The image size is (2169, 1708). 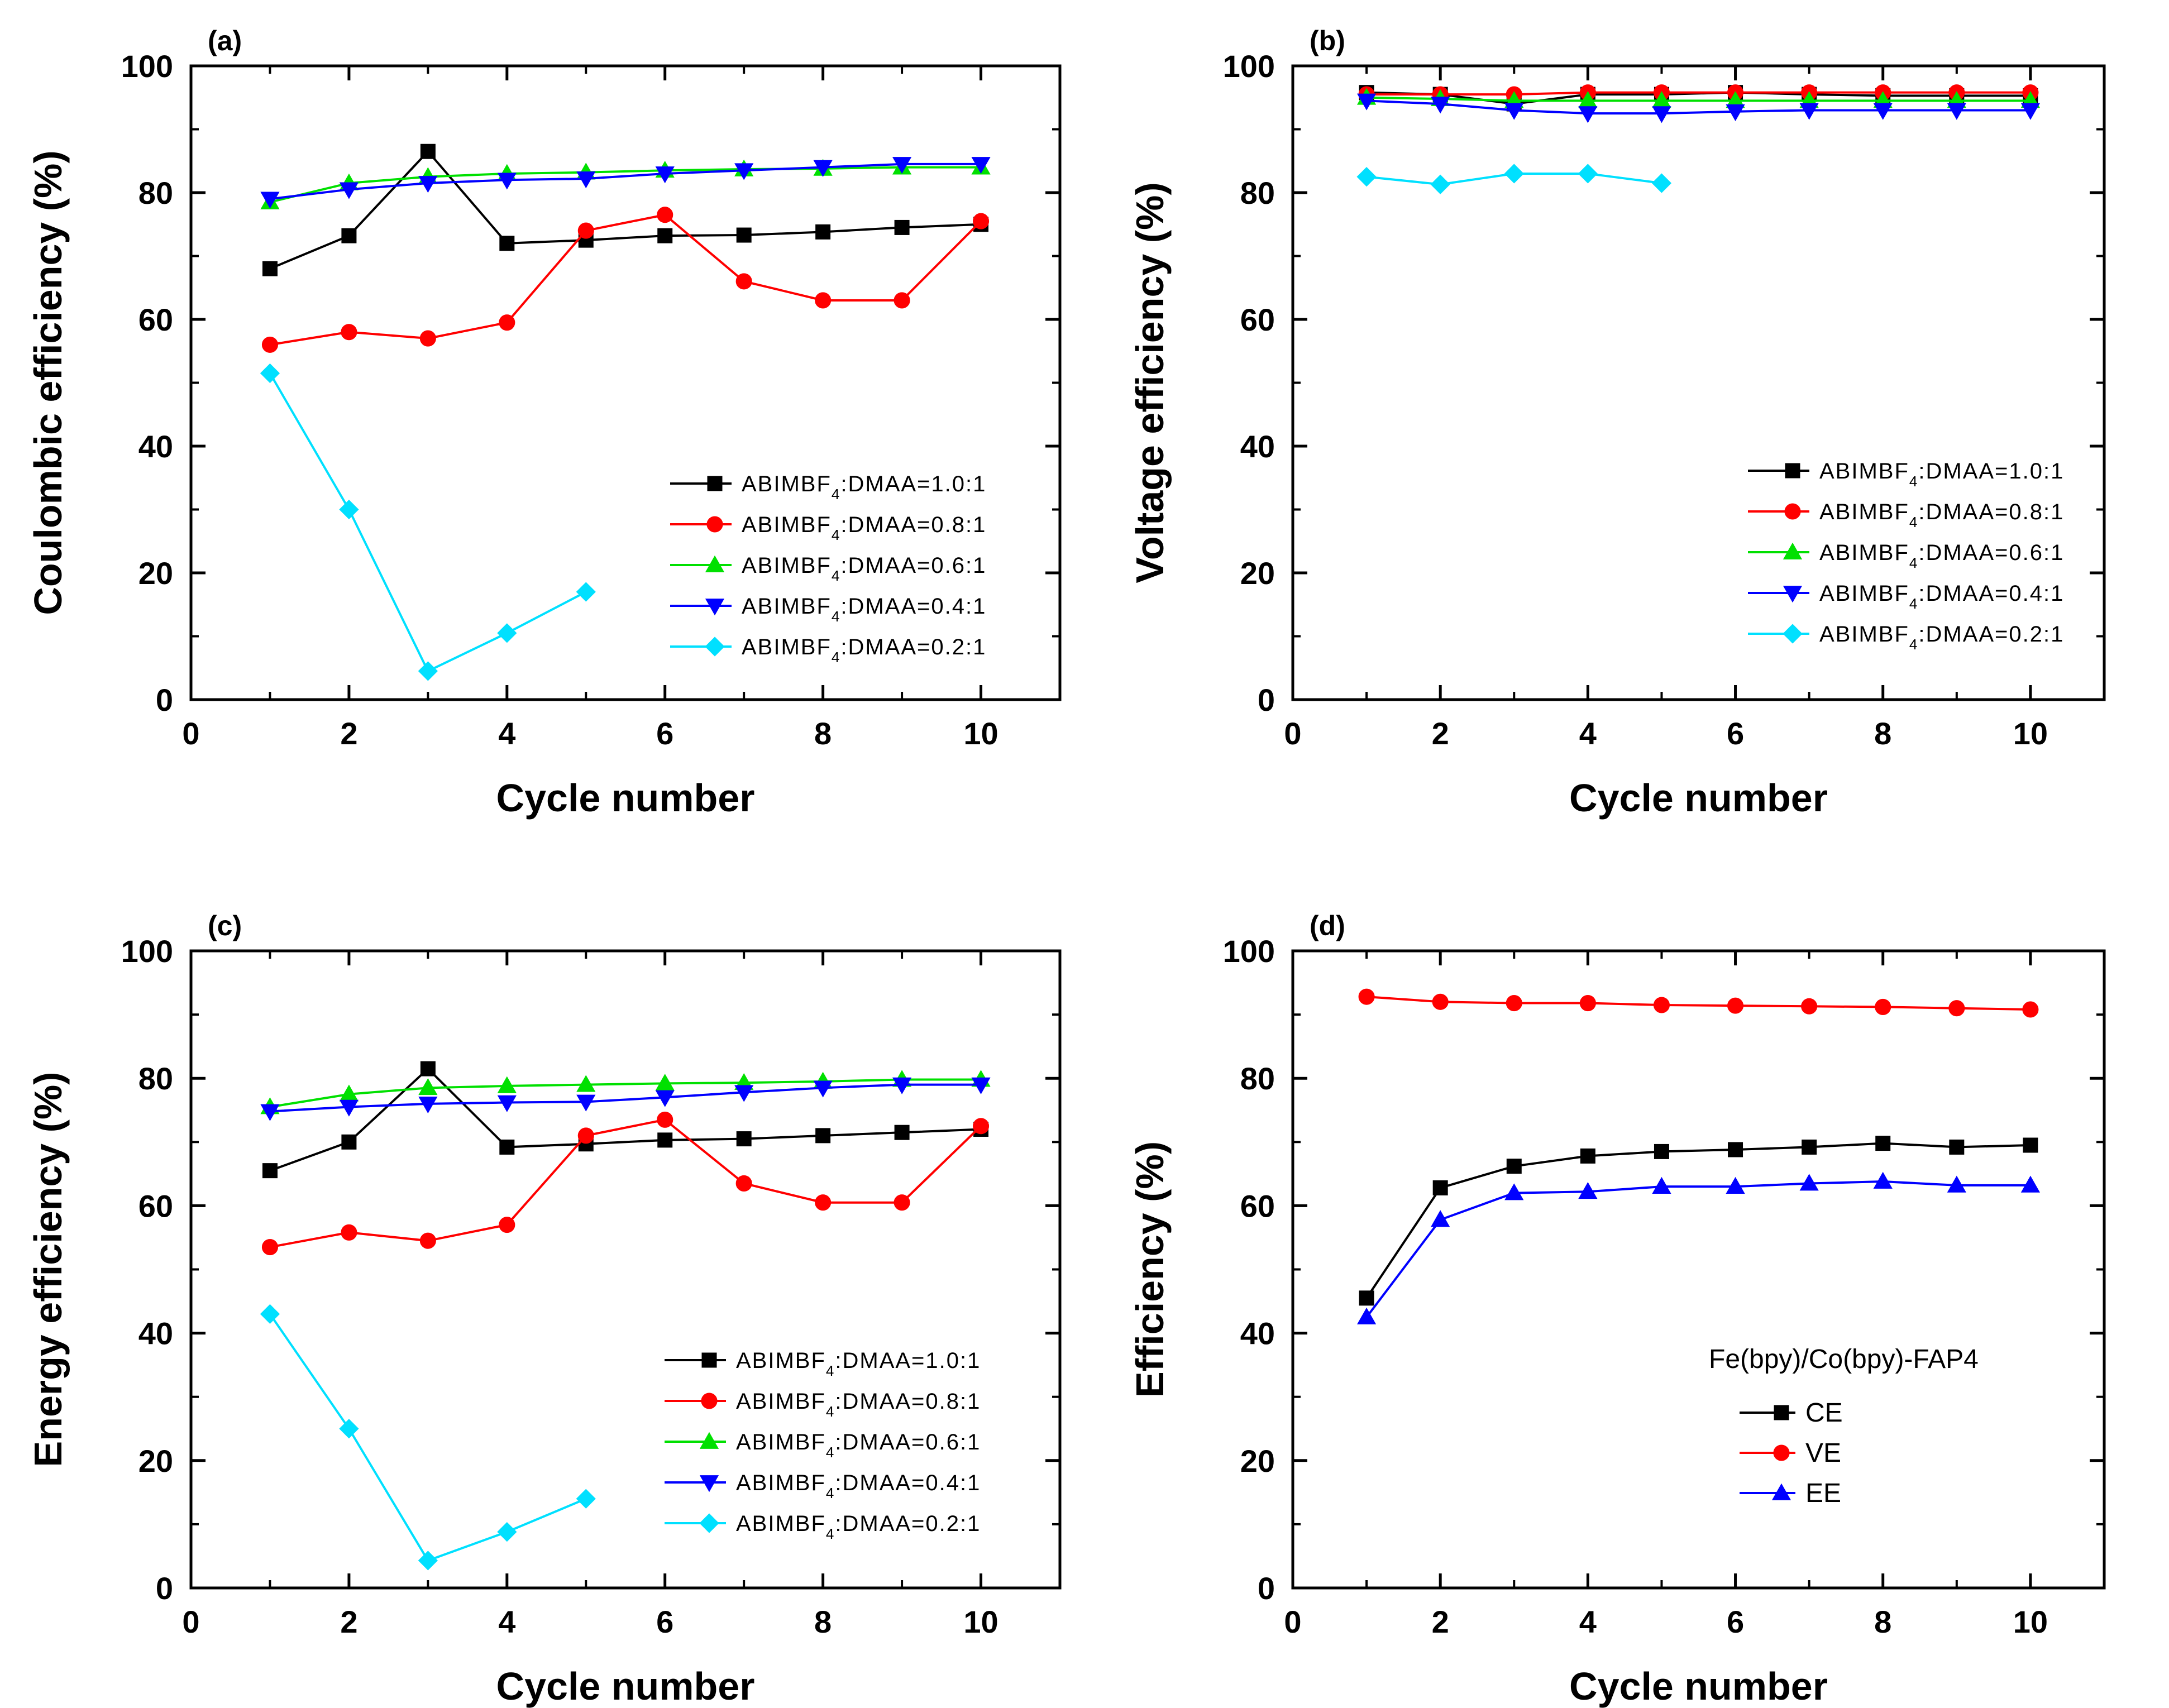 What do you see at coordinates (48, 1269) in the screenshot?
I see `y-axis-title: Energy efficiency (%)` at bounding box center [48, 1269].